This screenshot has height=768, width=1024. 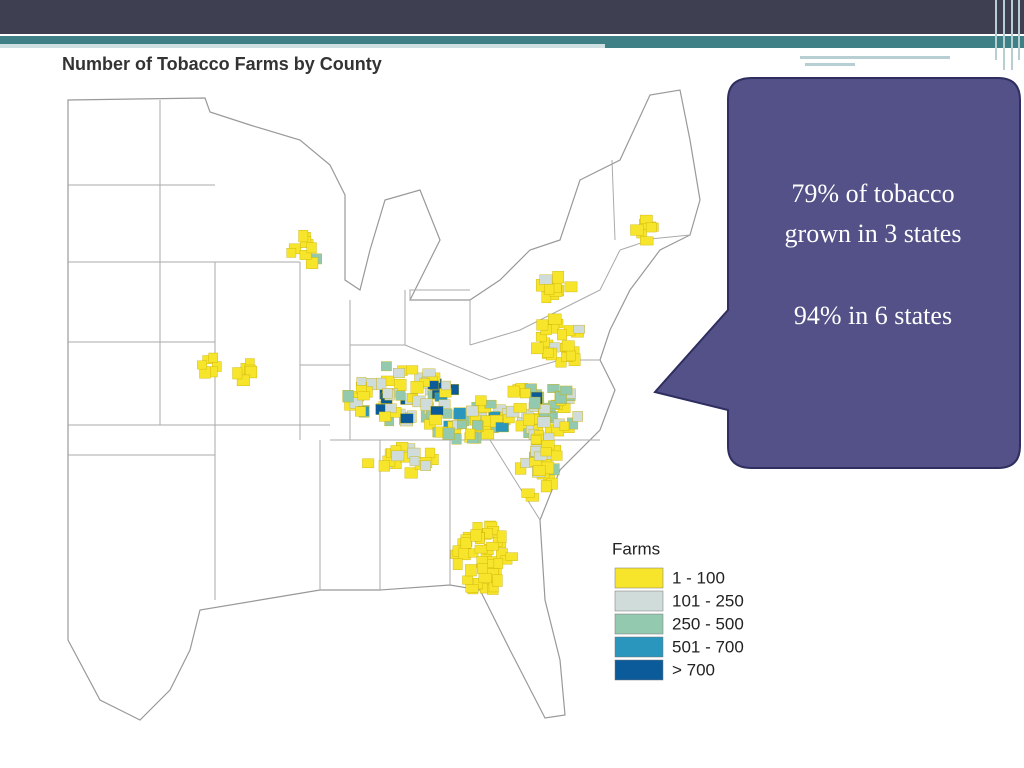 What do you see at coordinates (1007, 35) in the screenshot?
I see `edge-lines` at bounding box center [1007, 35].